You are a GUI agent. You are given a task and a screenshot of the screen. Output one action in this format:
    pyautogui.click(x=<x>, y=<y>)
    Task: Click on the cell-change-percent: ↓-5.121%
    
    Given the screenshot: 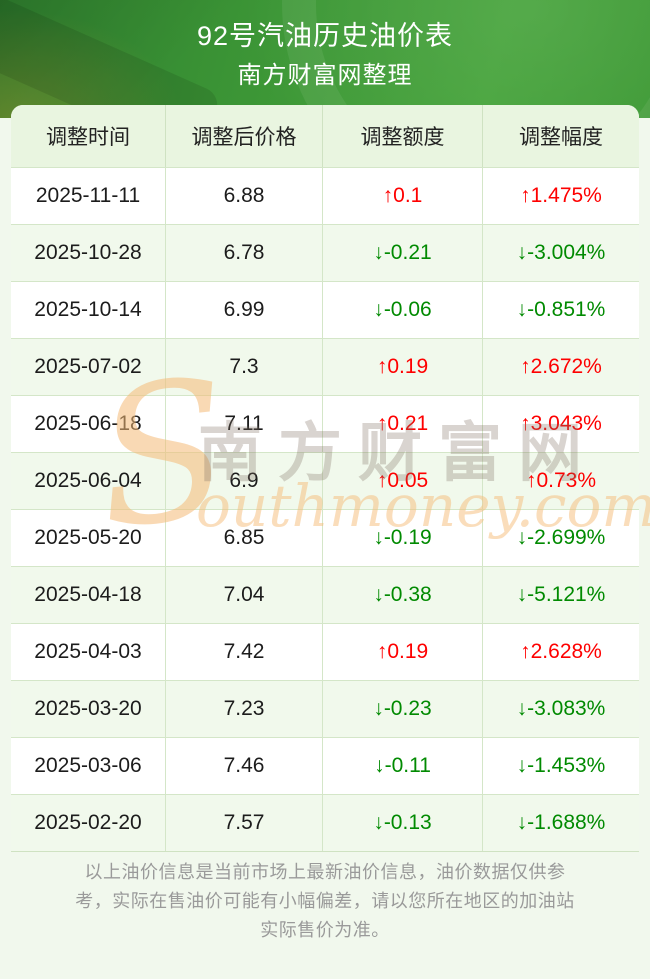 What is the action you would take?
    pyautogui.click(x=561, y=594)
    